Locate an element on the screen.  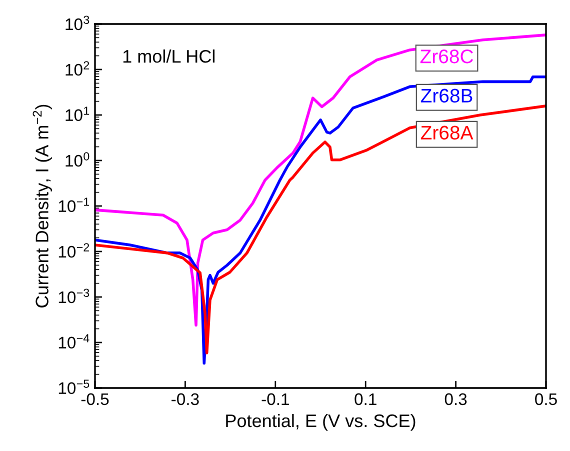
x-tick-label: 0.1 is located at coordinates (365, 399).